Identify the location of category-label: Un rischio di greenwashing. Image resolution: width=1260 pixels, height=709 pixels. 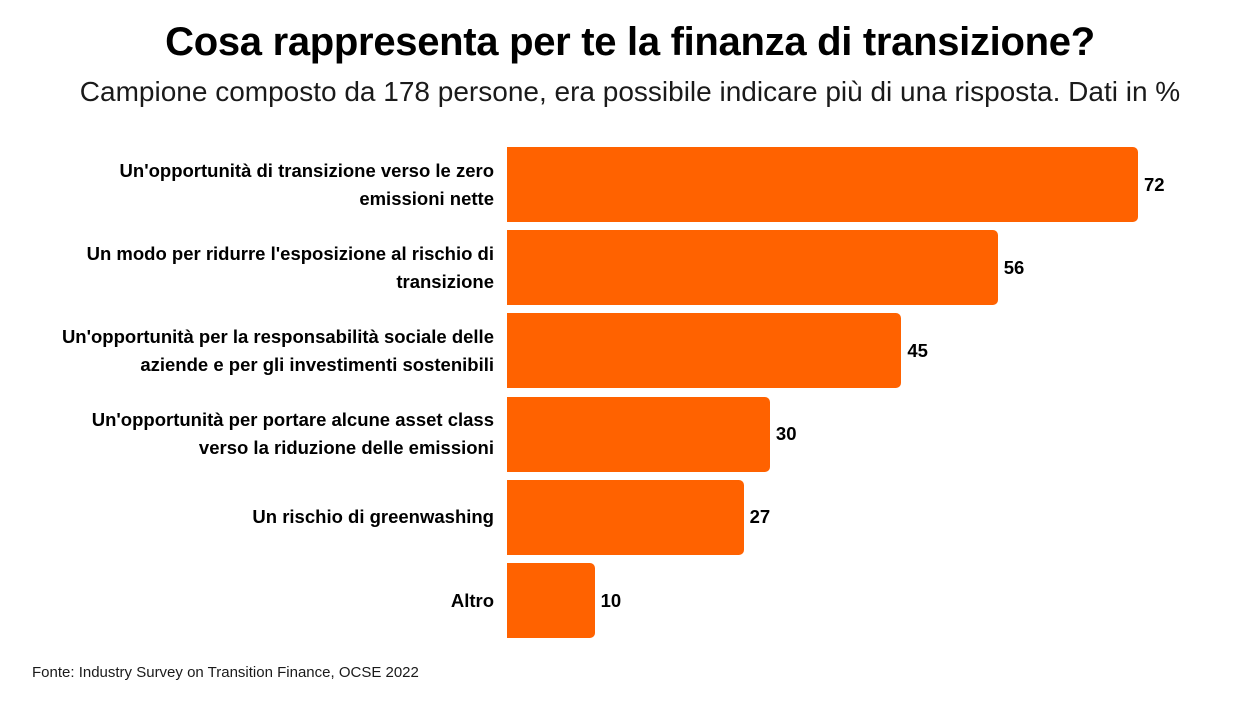
(259, 517).